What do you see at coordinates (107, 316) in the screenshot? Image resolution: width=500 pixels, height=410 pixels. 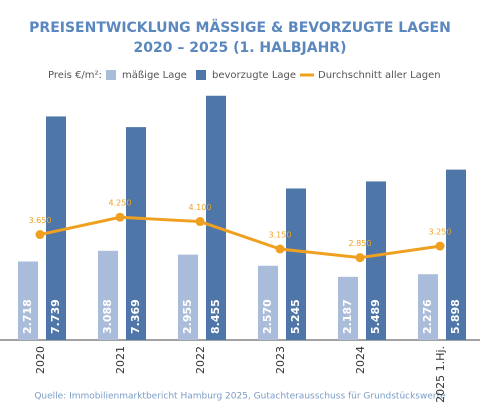 I see `bar-value-label: 3.088` at bounding box center [107, 316].